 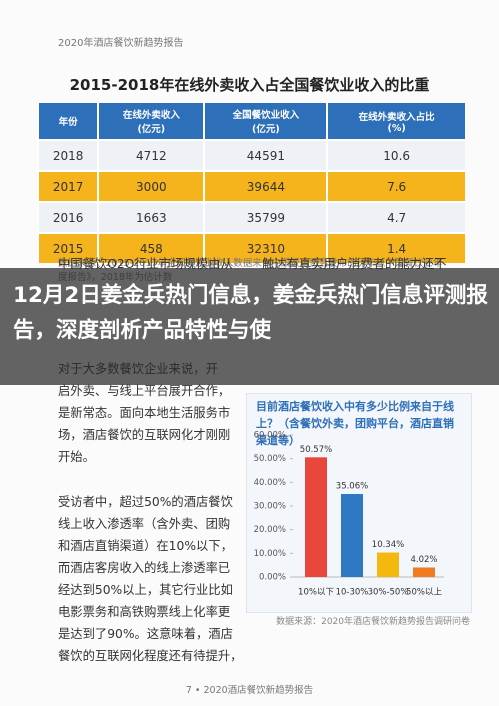 I want to click on table-cell: 2018, so click(x=67, y=155).